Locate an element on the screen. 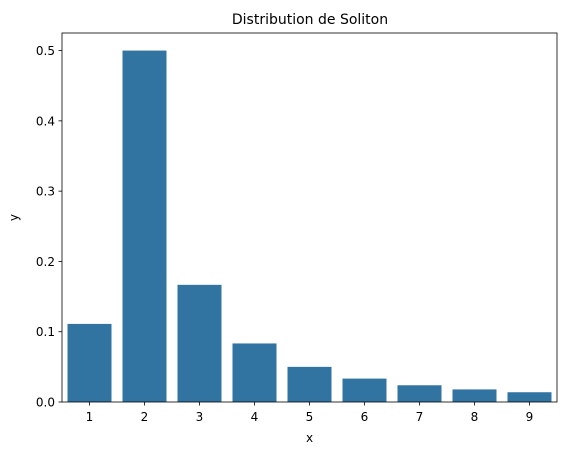  x-tick-label: 8 is located at coordinates (475, 417).